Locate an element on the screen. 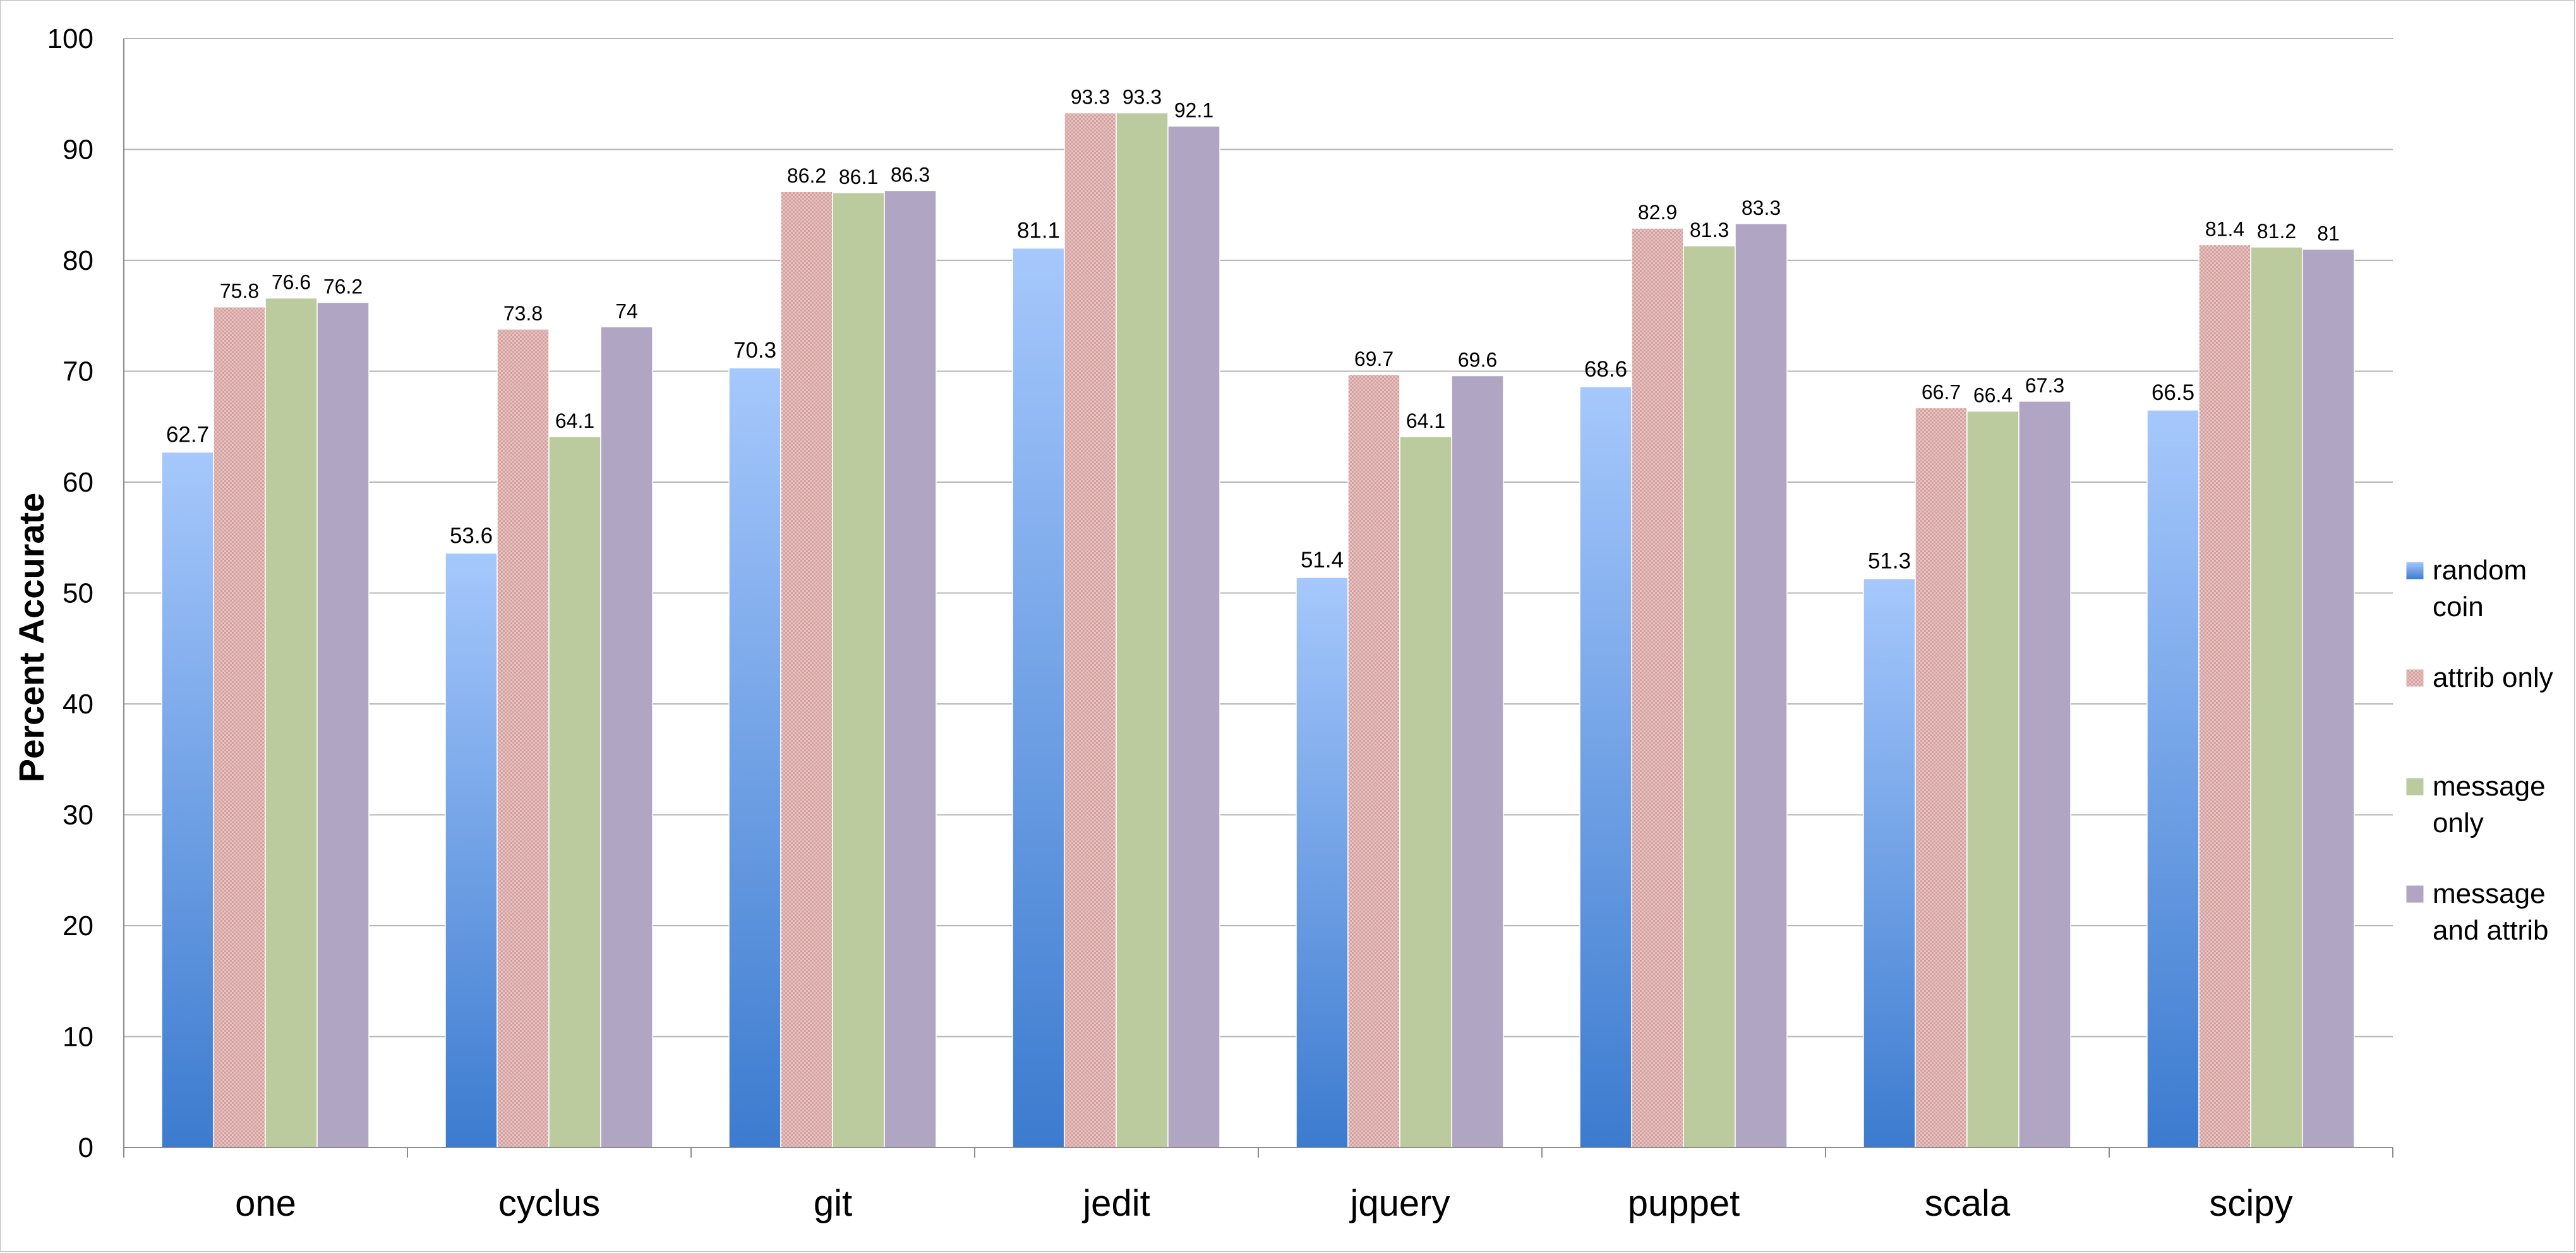 This screenshot has height=1253, width=2576. data-label: 81.3 is located at coordinates (1709, 230).